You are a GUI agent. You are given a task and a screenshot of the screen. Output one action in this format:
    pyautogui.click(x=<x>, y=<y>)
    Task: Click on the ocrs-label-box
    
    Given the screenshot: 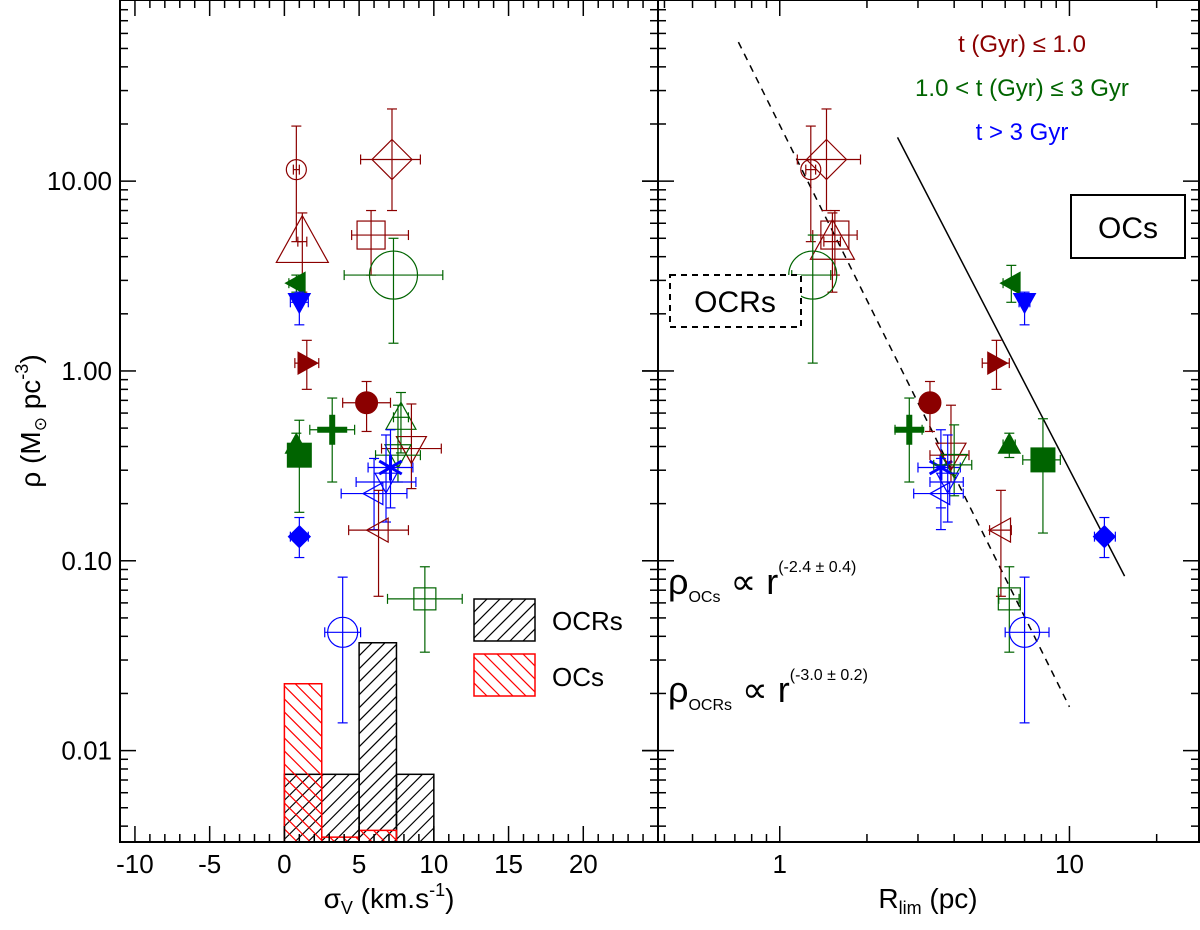 What is the action you would take?
    pyautogui.click(x=735, y=301)
    